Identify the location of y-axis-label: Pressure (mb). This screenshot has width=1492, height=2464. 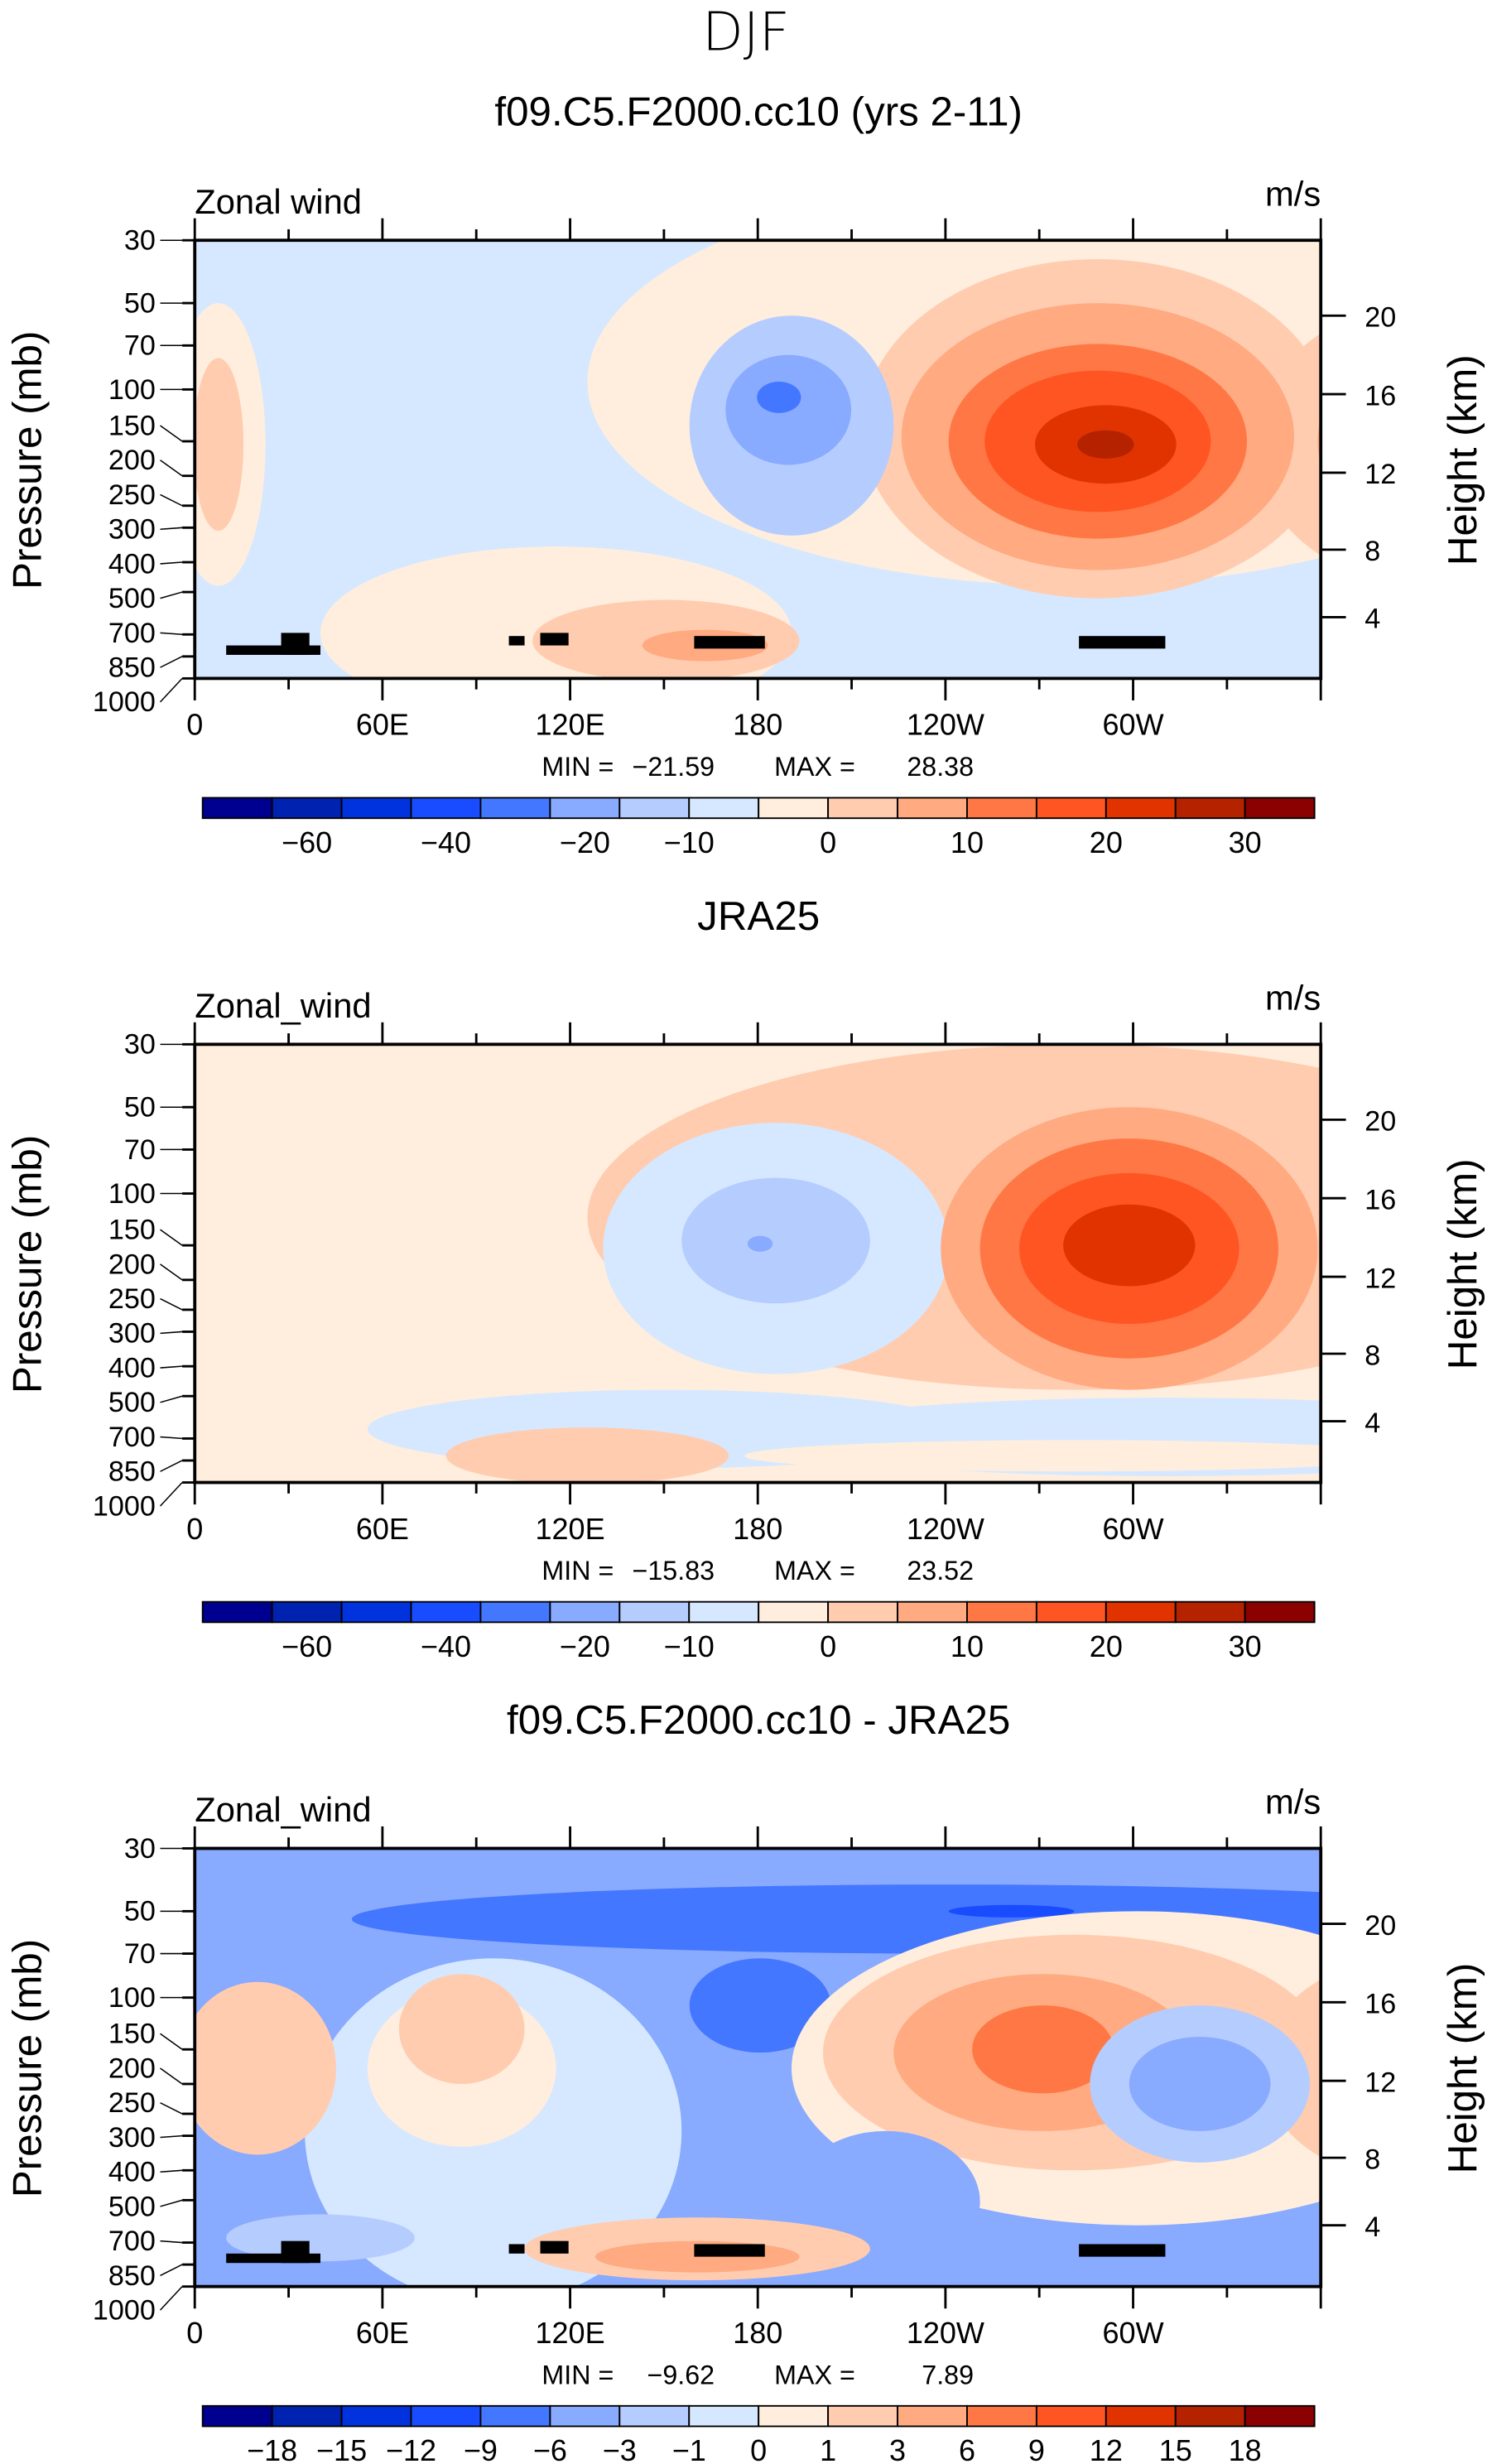
(27, 1264).